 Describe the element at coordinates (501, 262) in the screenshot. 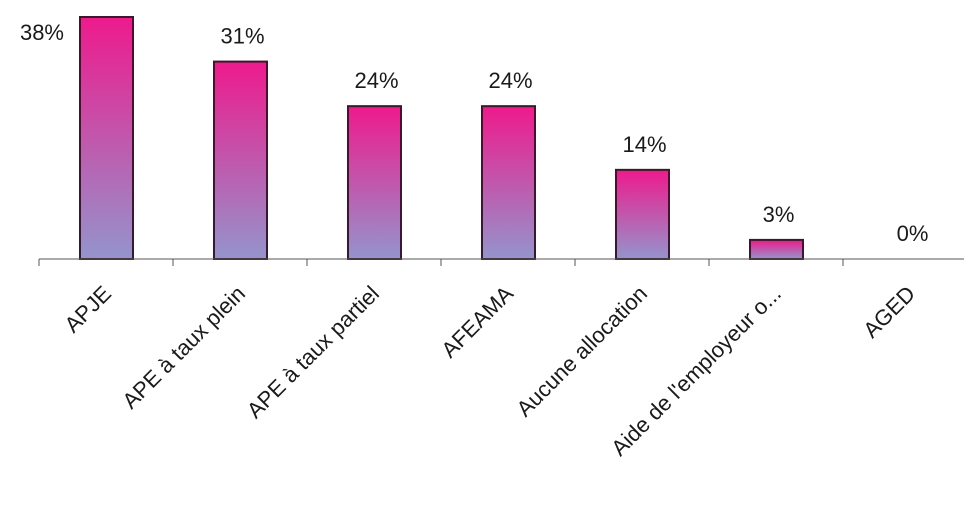

I see `x-axis` at that location.